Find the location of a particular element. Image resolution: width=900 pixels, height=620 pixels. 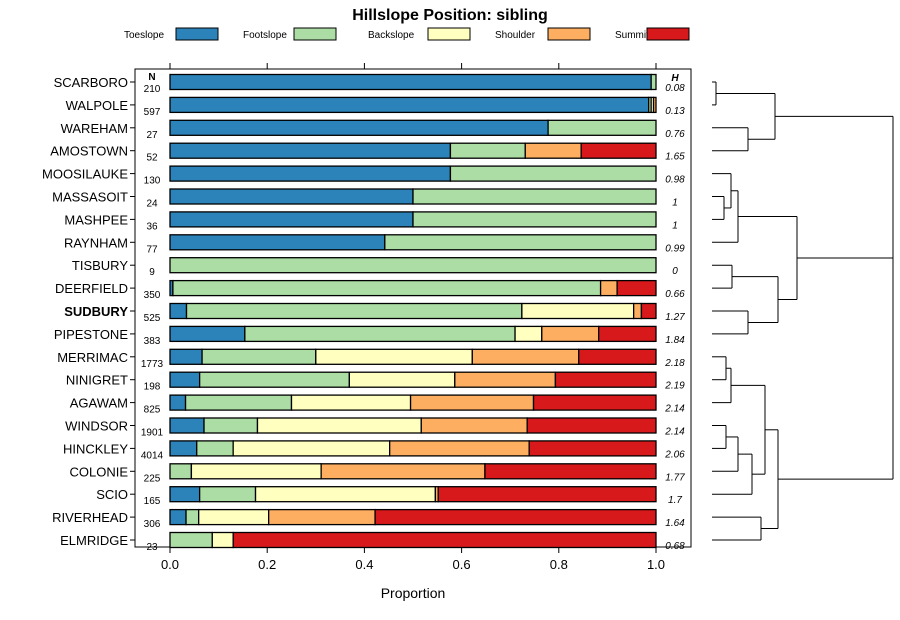

row-n-agawam: 825 is located at coordinates (152, 410).